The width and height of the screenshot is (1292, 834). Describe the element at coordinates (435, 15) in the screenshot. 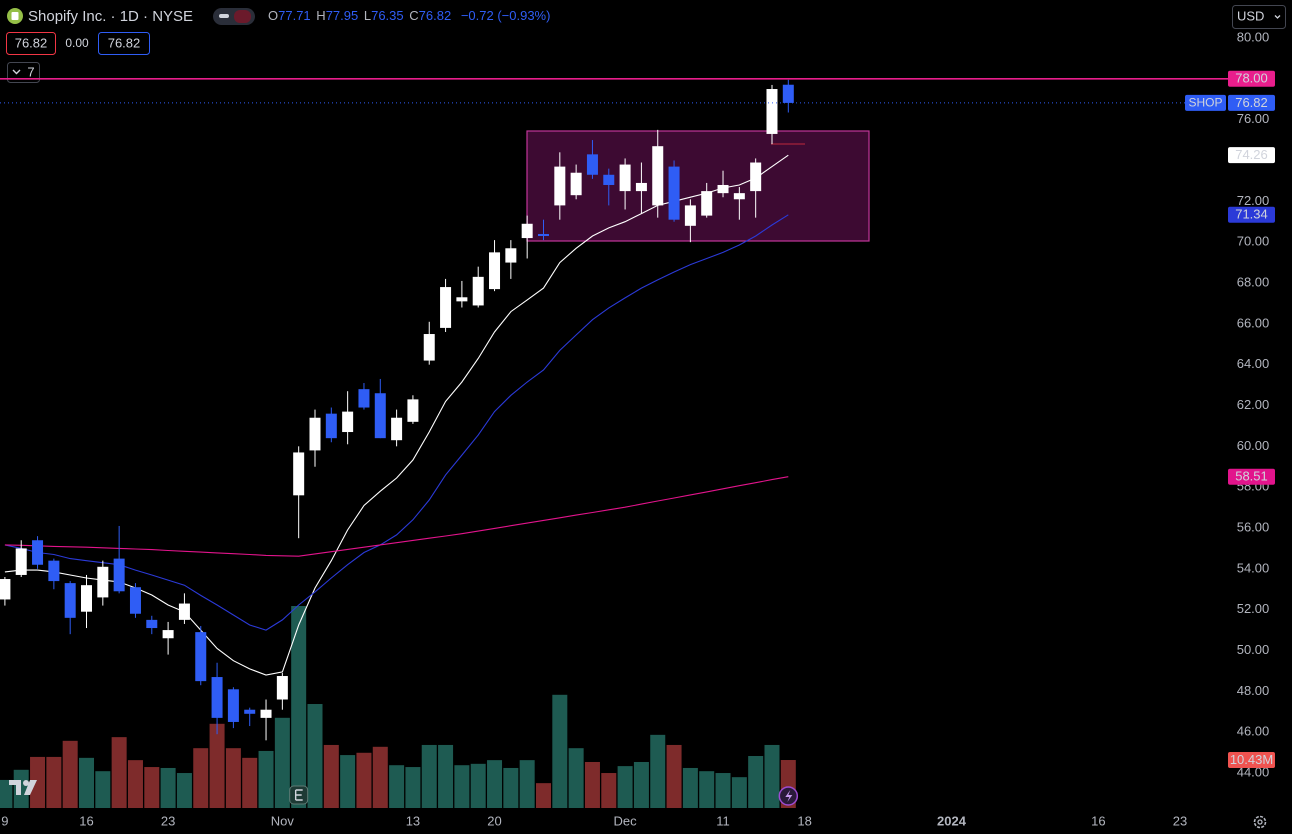

I see `ohlc-value: 76.82` at that location.